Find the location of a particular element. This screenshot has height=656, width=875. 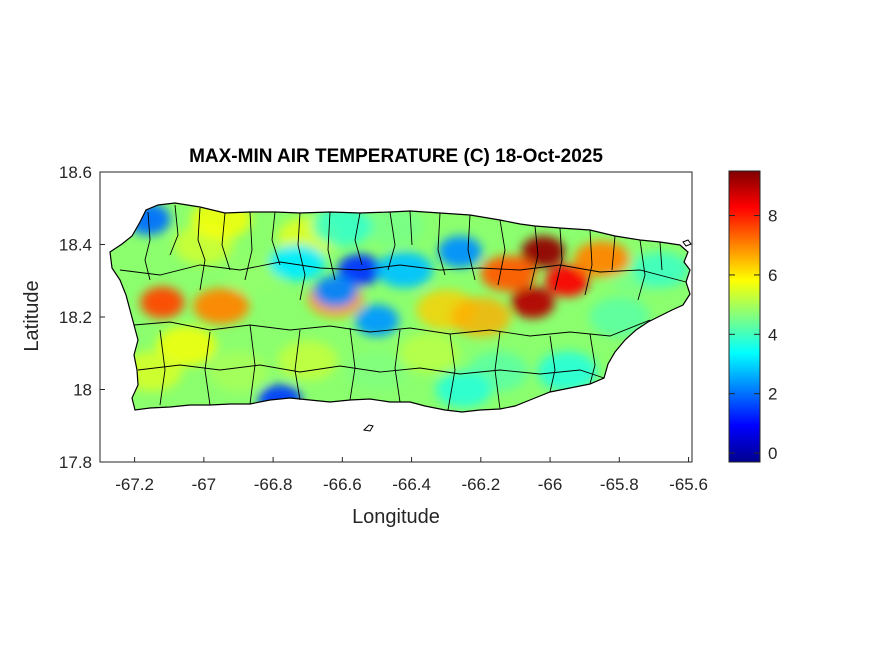

x-tick-label: -67 is located at coordinates (204, 484).